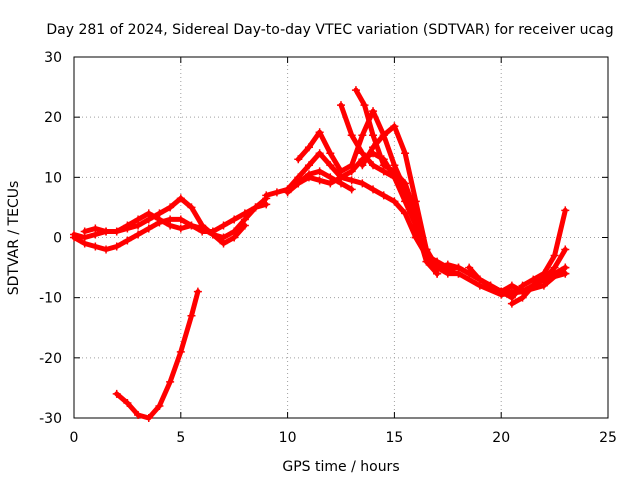 This screenshot has width=640, height=480. What do you see at coordinates (53, 178) in the screenshot?
I see `y-tick-label: 10` at bounding box center [53, 178].